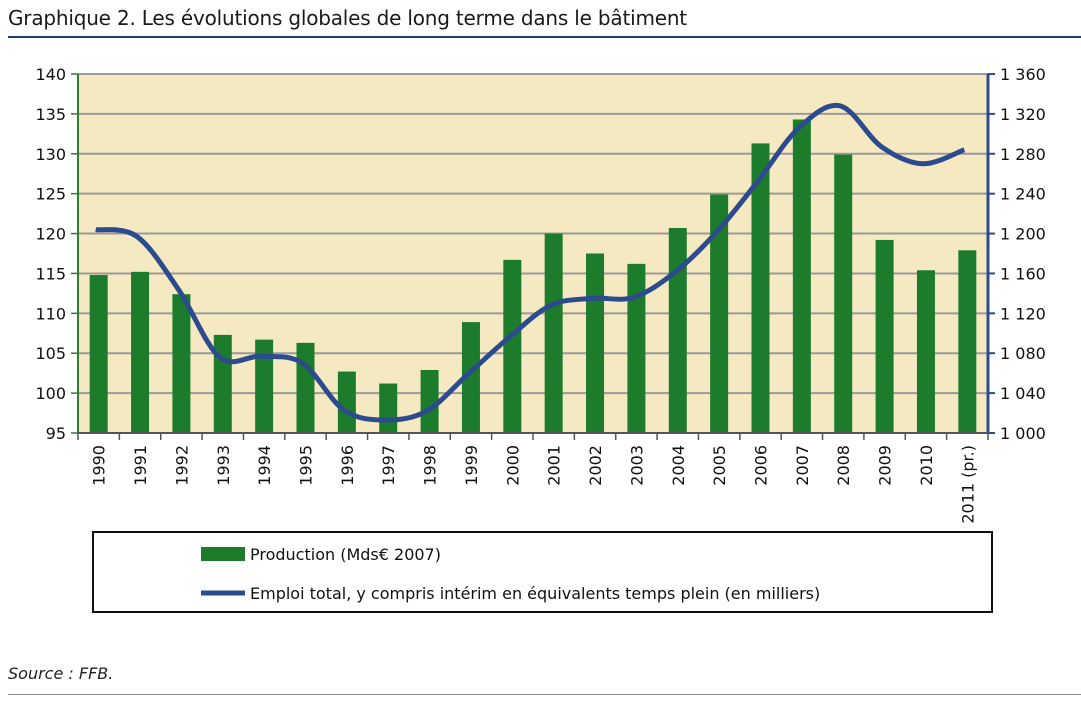 The width and height of the screenshot is (1081, 704). What do you see at coordinates (719, 313) in the screenshot?
I see `bar-2005` at bounding box center [719, 313].